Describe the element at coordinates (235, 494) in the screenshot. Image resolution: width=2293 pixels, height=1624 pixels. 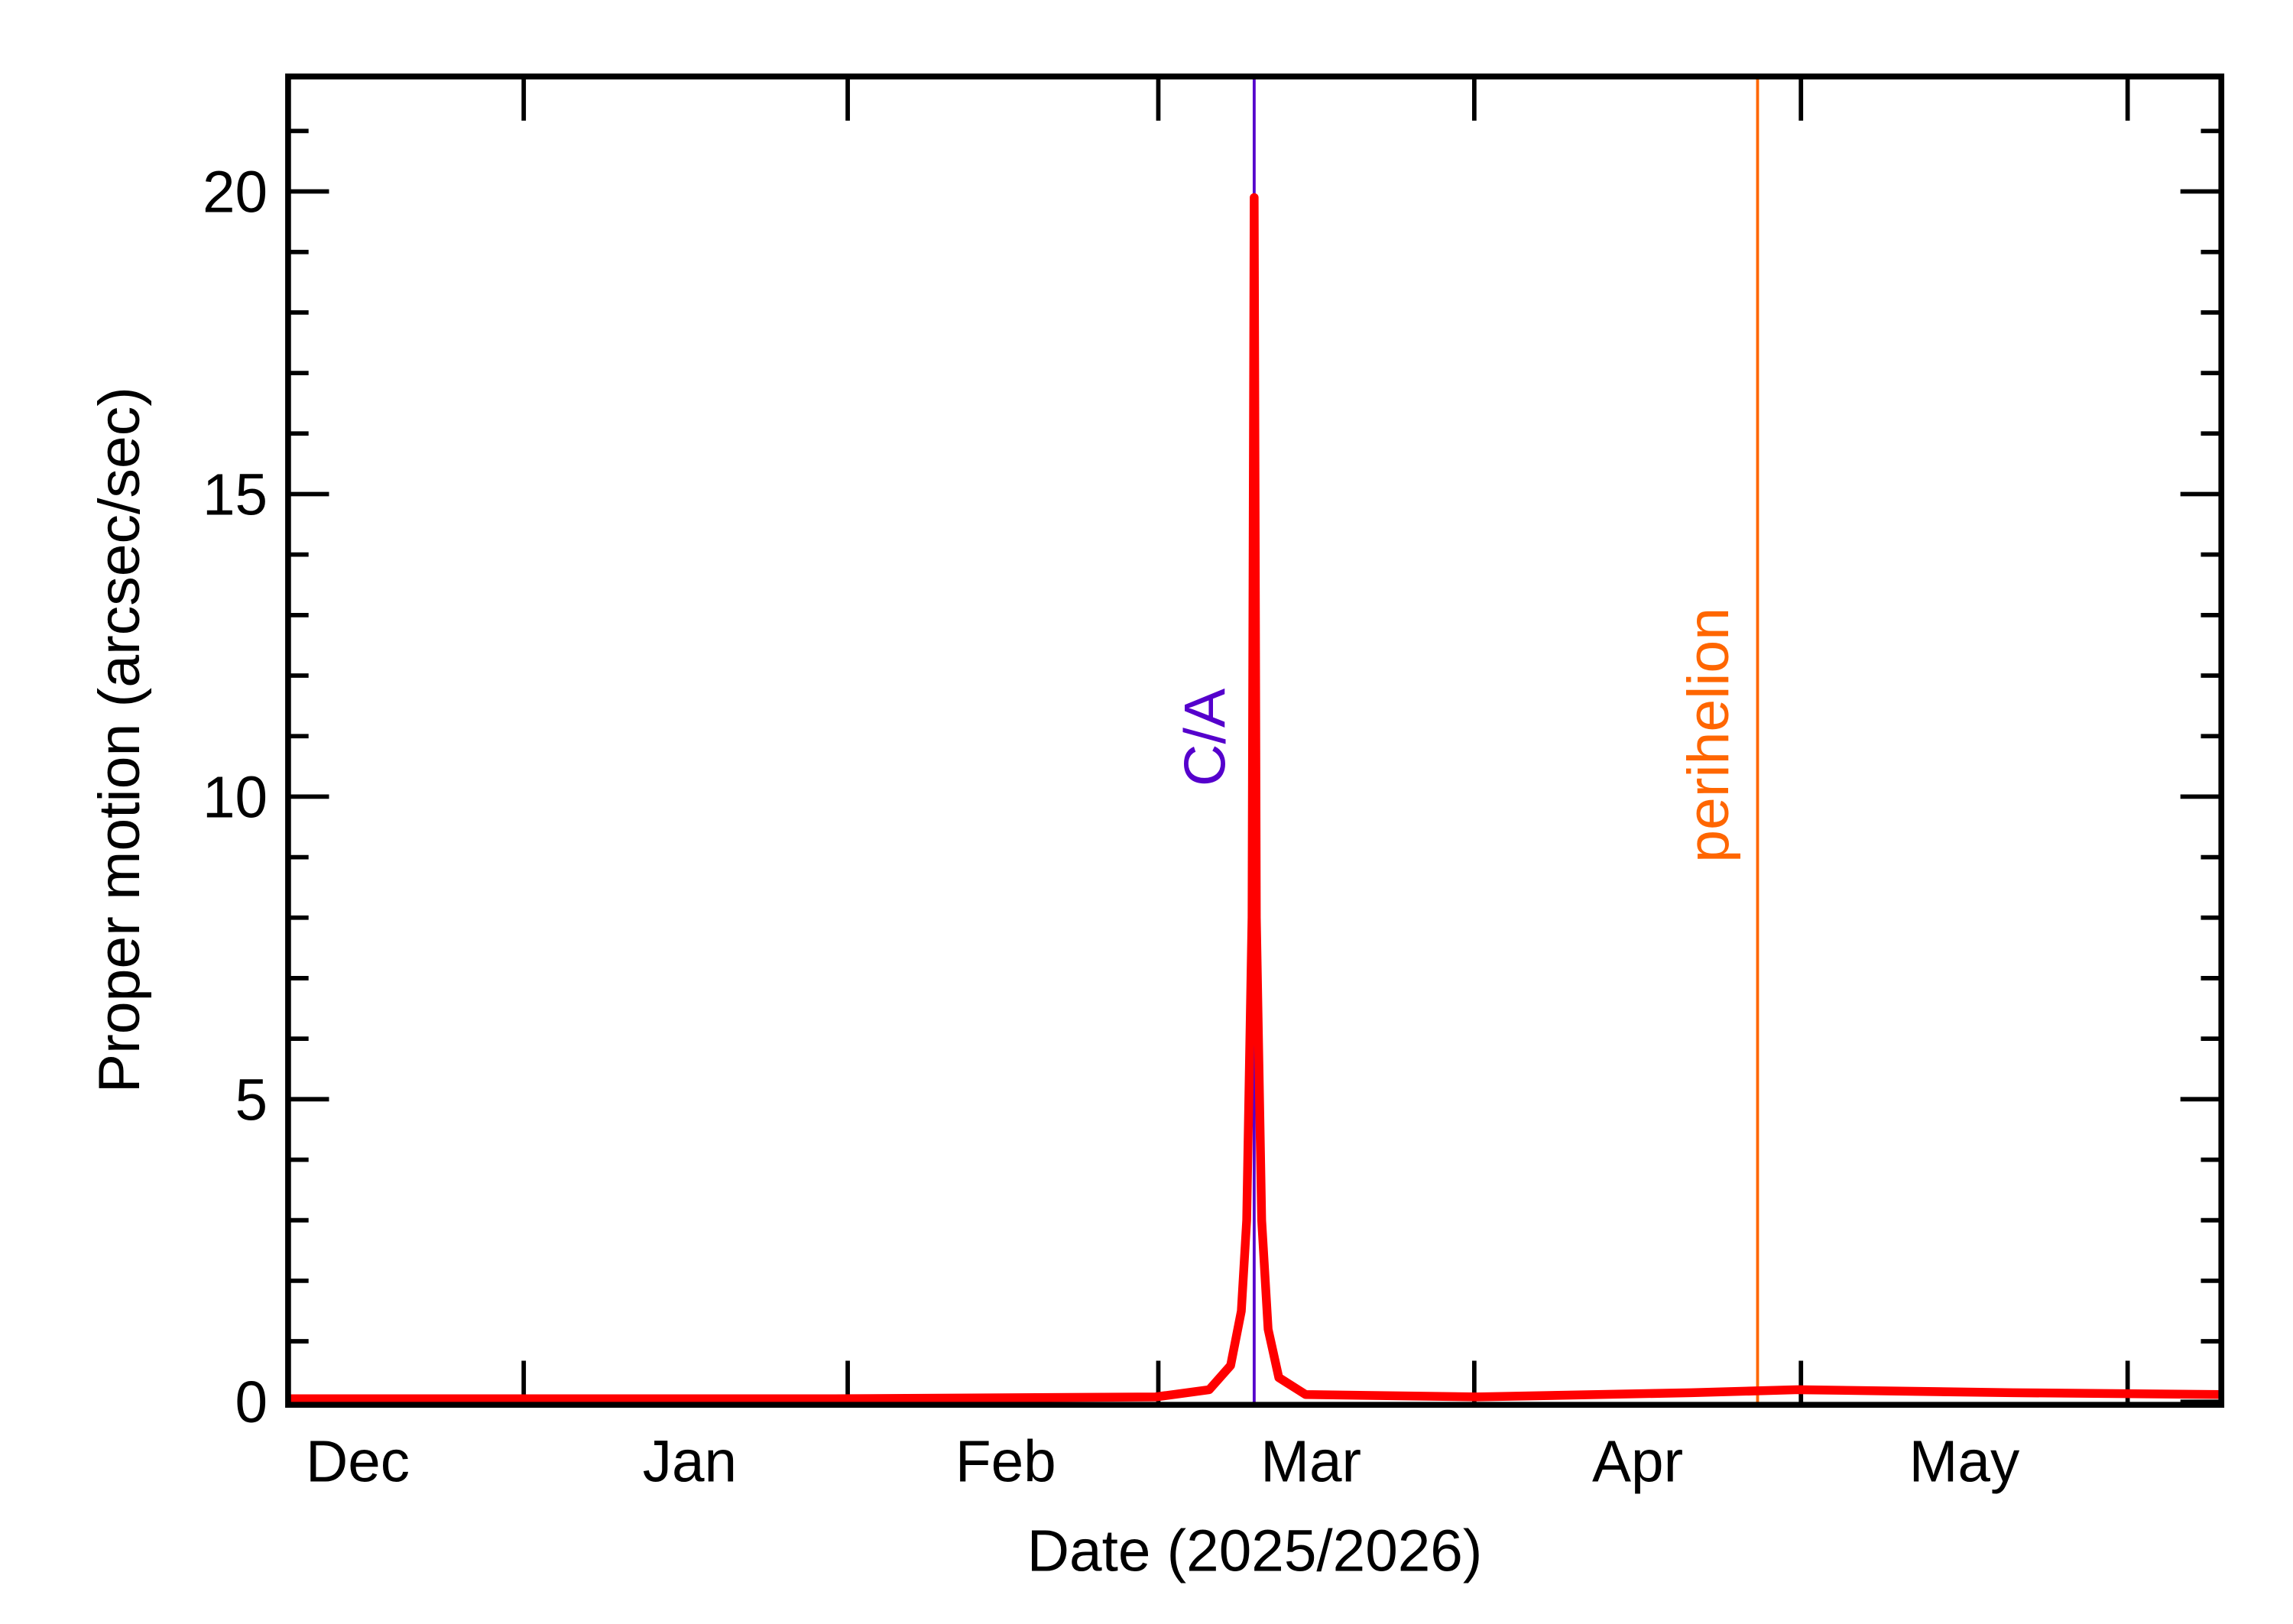
I see `y-tick-label: 15` at that location.